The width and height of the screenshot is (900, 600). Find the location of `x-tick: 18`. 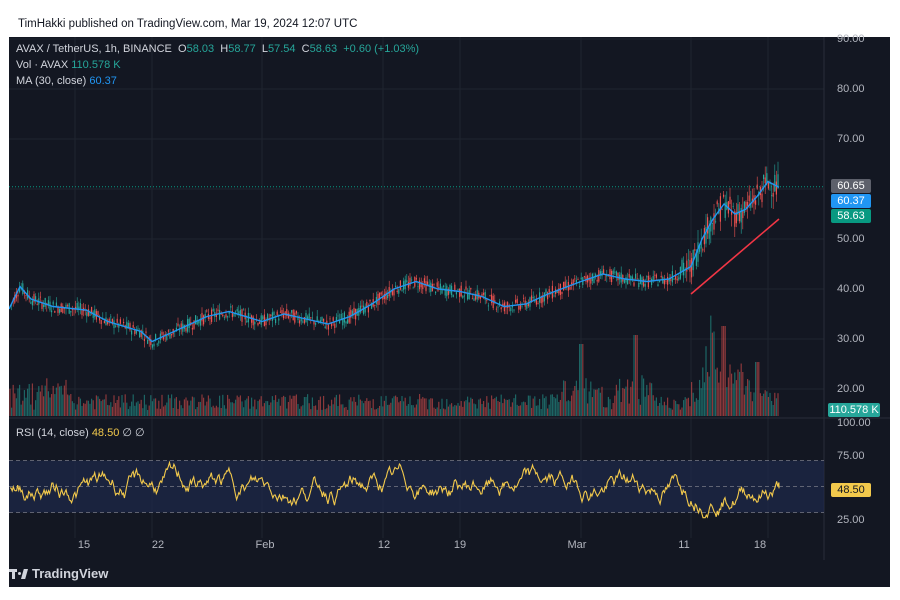

x-tick: 18 is located at coordinates (760, 545).